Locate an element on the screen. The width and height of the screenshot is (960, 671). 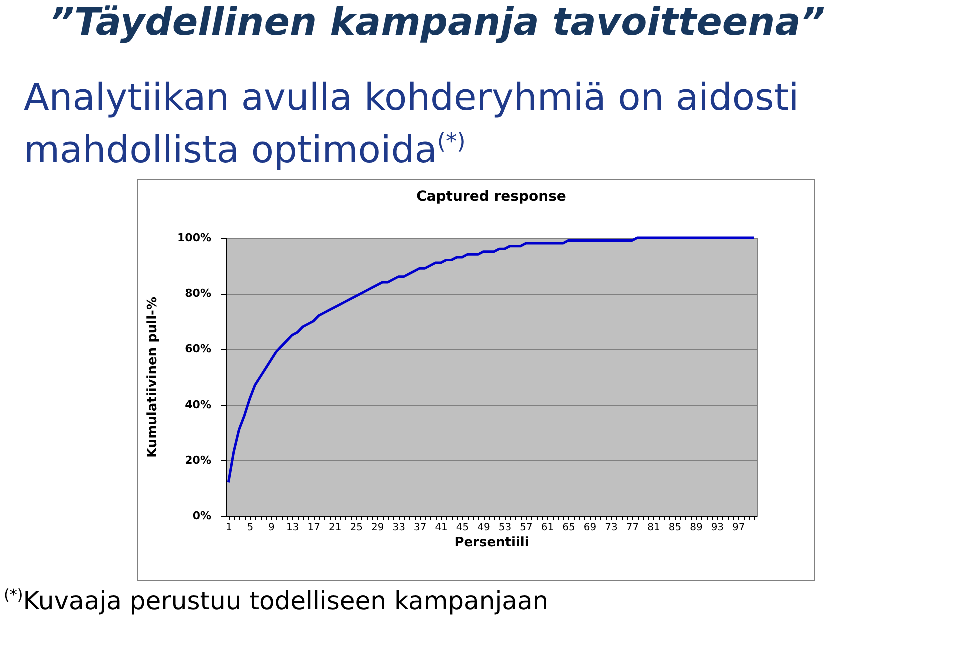
x-tick-label: 77 is located at coordinates (633, 528).